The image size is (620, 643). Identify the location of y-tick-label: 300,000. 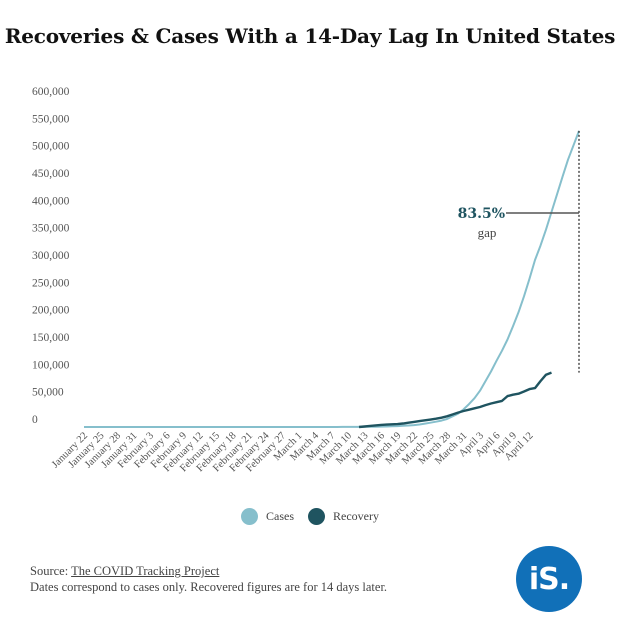
(51, 256).